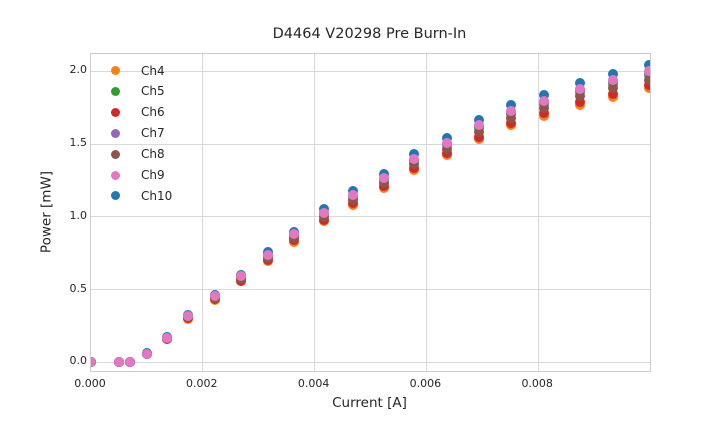 This screenshot has height=432, width=720. What do you see at coordinates (153, 175) in the screenshot?
I see `legend-label: Ch9` at bounding box center [153, 175].